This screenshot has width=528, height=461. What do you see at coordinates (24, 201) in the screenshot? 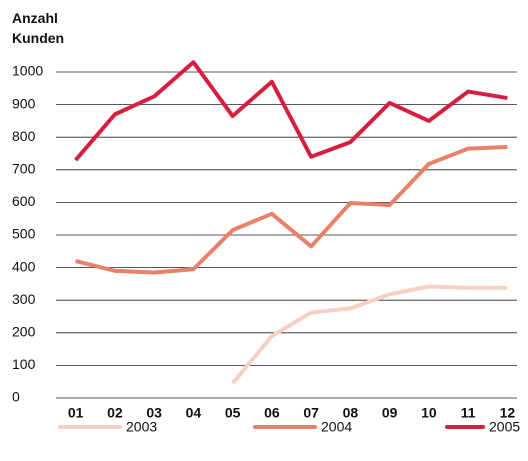
I see `y-tick-label: 600` at bounding box center [24, 201].